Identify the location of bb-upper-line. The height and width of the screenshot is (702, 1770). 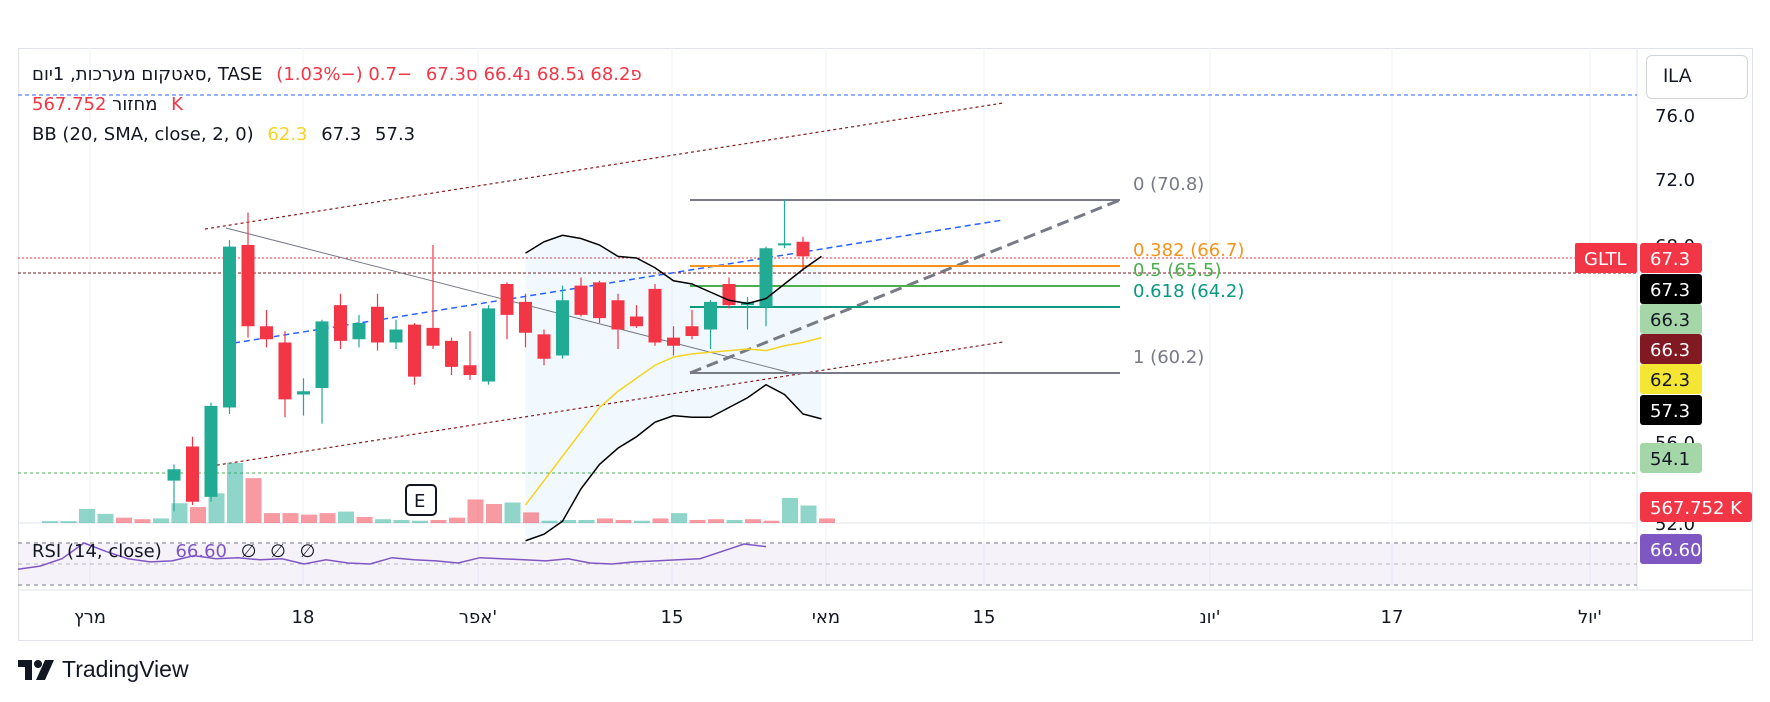
(673, 269).